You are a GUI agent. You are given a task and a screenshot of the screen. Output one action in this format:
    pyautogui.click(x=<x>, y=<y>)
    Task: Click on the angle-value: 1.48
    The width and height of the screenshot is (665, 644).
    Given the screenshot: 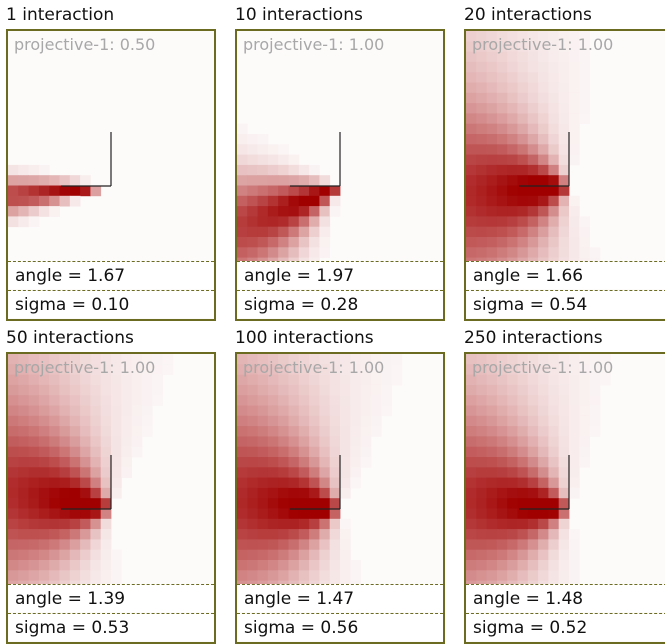 What is the action you would take?
    pyautogui.click(x=564, y=599)
    